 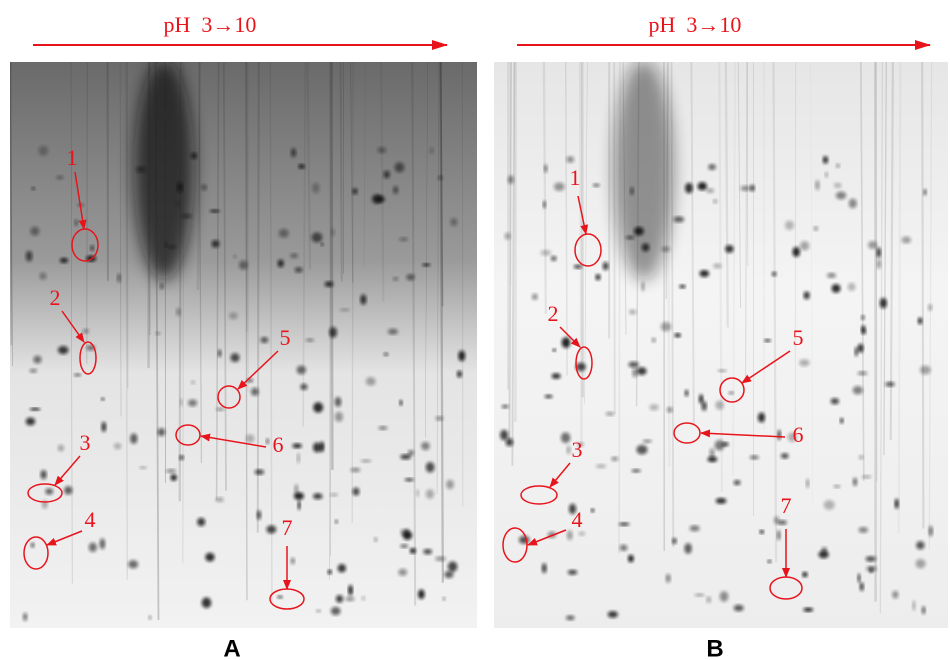 What do you see at coordinates (643, 171) in the screenshot?
I see `gel-smear` at bounding box center [643, 171].